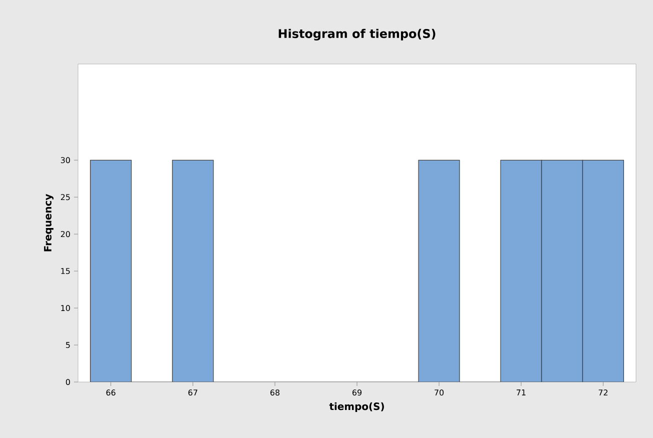 Image resolution: width=653 pixels, height=438 pixels. I want to click on x-axis-title: tiempo(S), so click(356, 407).